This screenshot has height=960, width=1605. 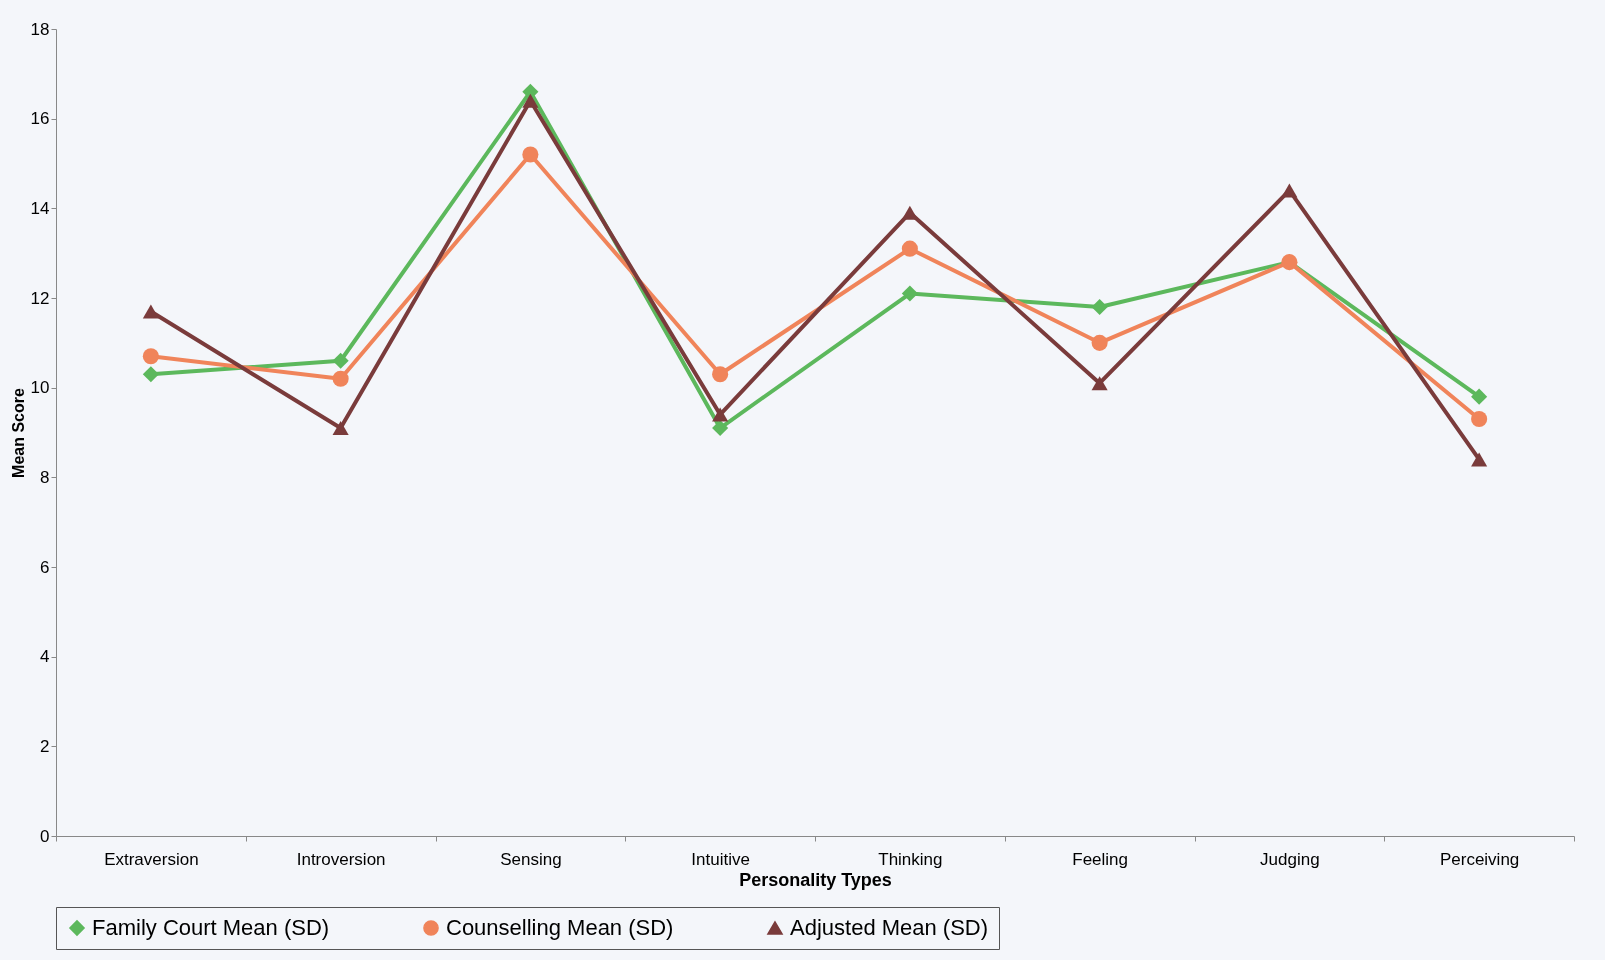 What do you see at coordinates (211, 927) in the screenshot?
I see `legend-label: Family Court Mean (SD)` at bounding box center [211, 927].